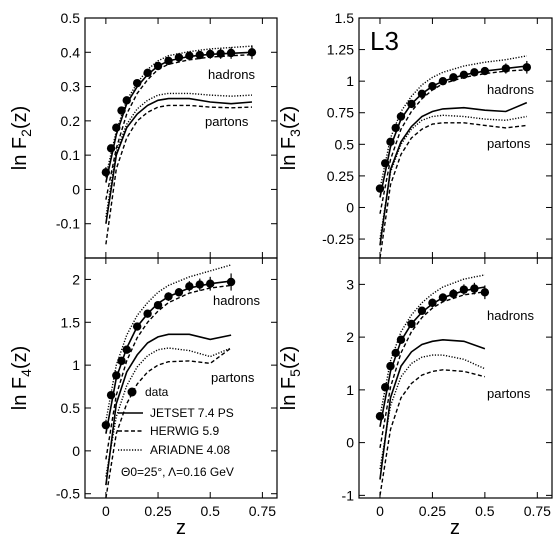 This screenshot has width=556, height=541. What do you see at coordinates (340, 113) in the screenshot?
I see `y-tick-label: 0.75` at bounding box center [340, 113].